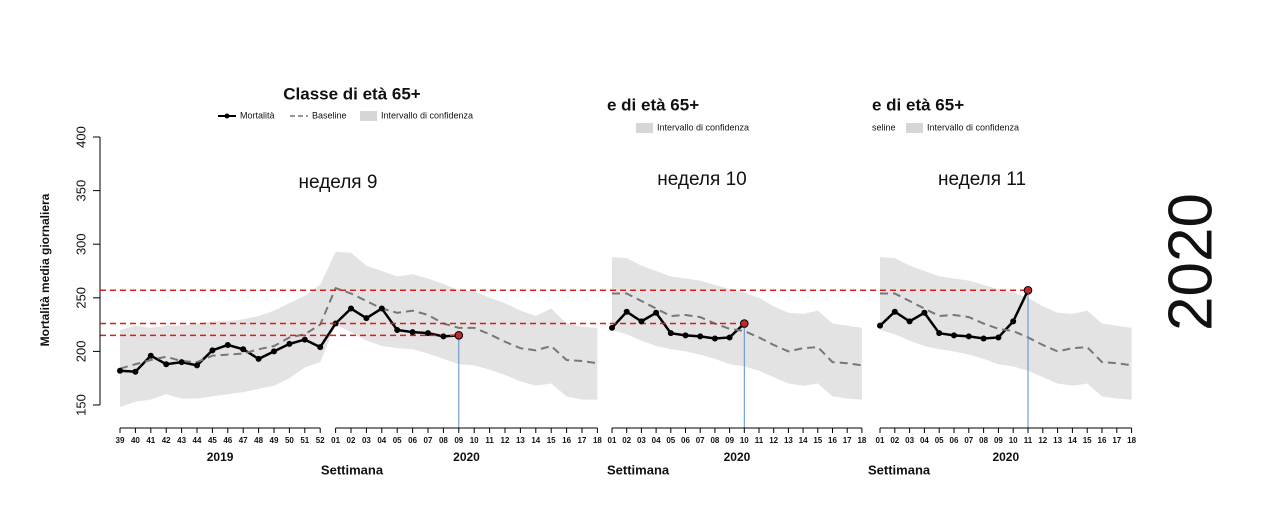  What do you see at coordinates (274, 440) in the screenshot?
I see `x-tick-label: 49` at bounding box center [274, 440].